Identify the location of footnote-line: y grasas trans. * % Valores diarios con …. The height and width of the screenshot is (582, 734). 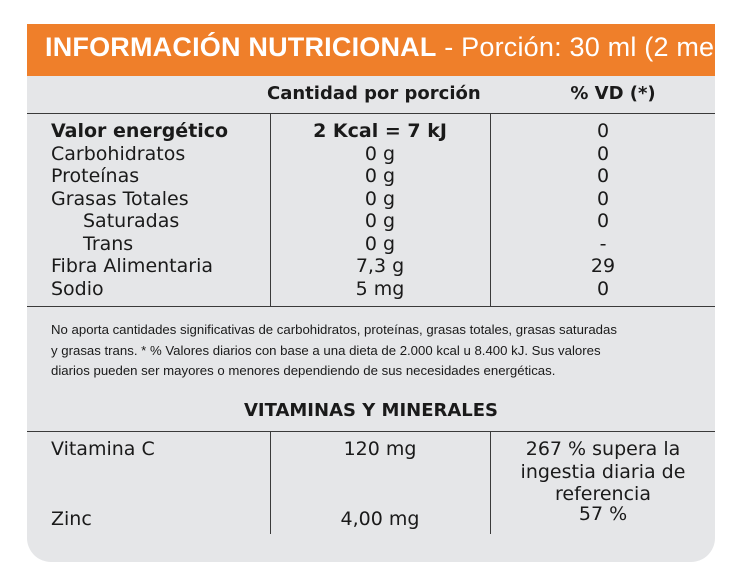
(326, 350).